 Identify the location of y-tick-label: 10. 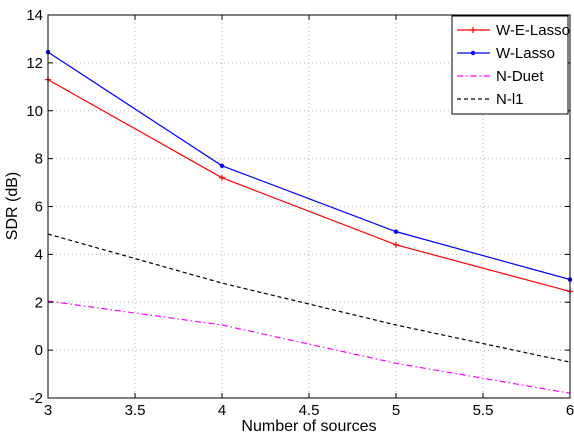
(34, 111).